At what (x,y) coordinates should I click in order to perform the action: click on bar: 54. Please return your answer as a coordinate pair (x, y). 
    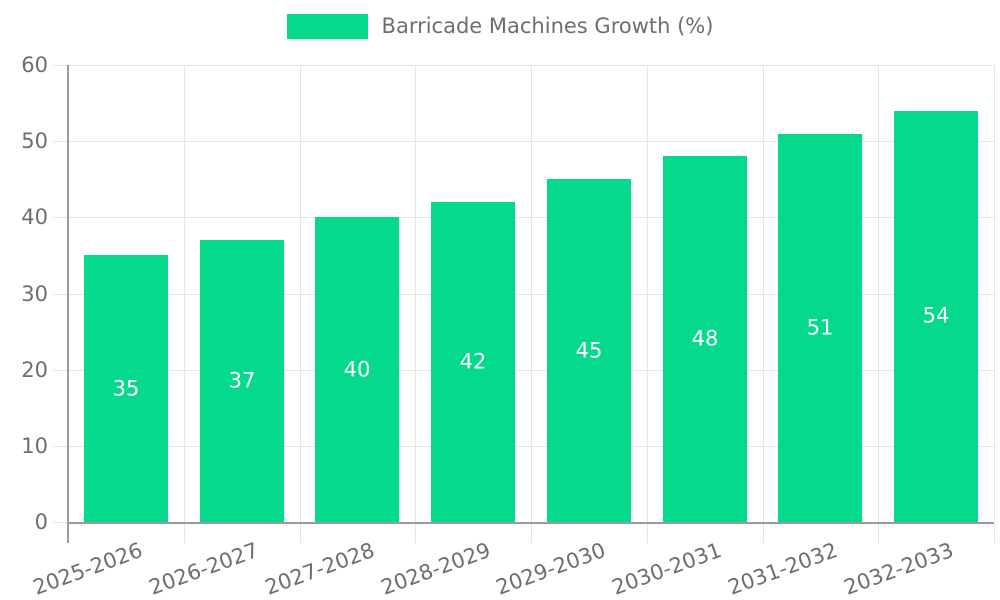
    Looking at the image, I should click on (936, 316).